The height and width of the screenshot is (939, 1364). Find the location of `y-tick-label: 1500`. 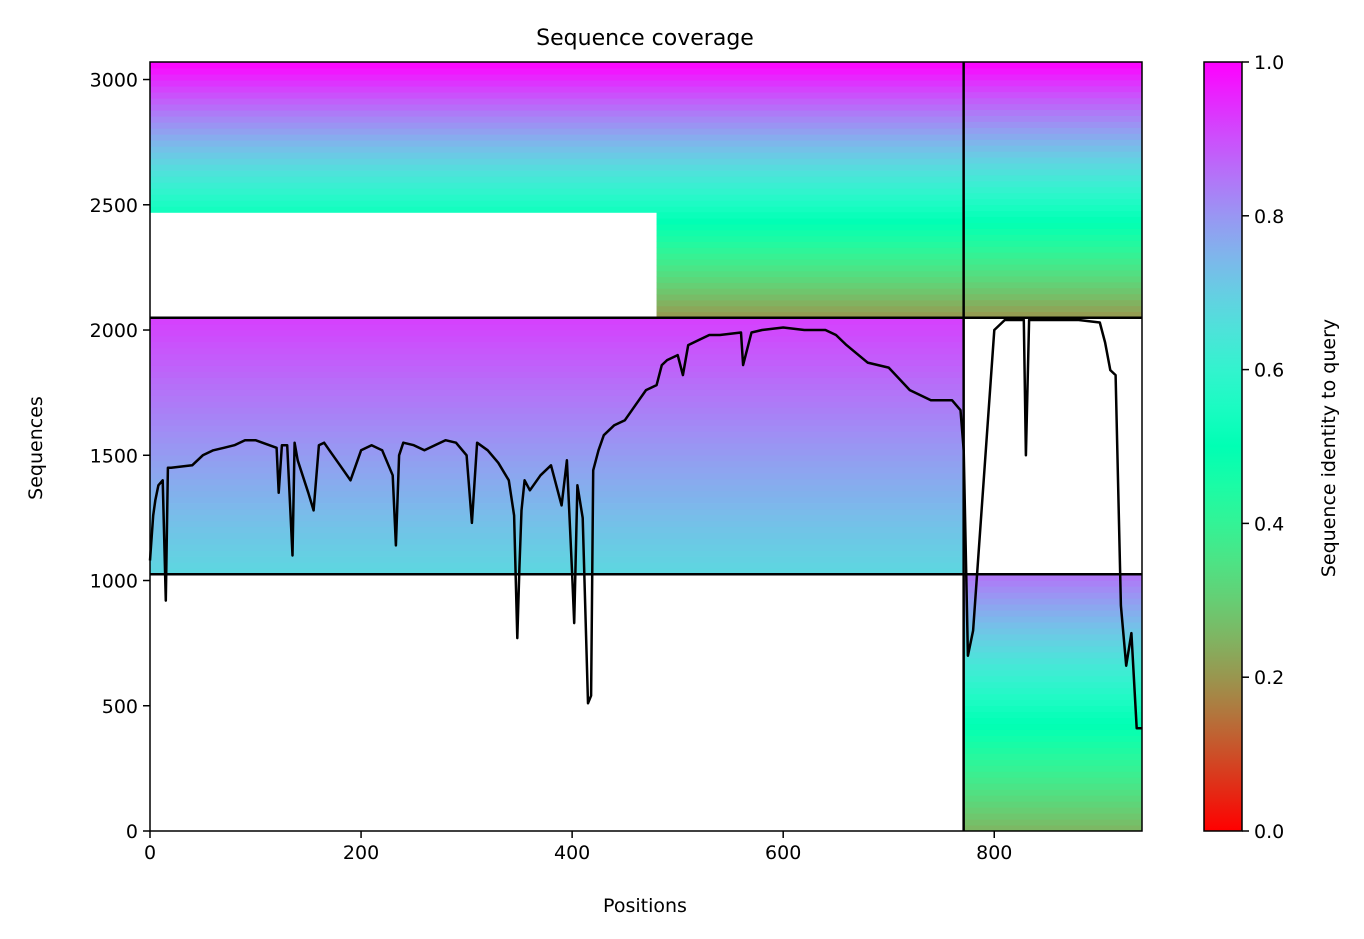

y-tick-label: 1500 is located at coordinates (114, 456).